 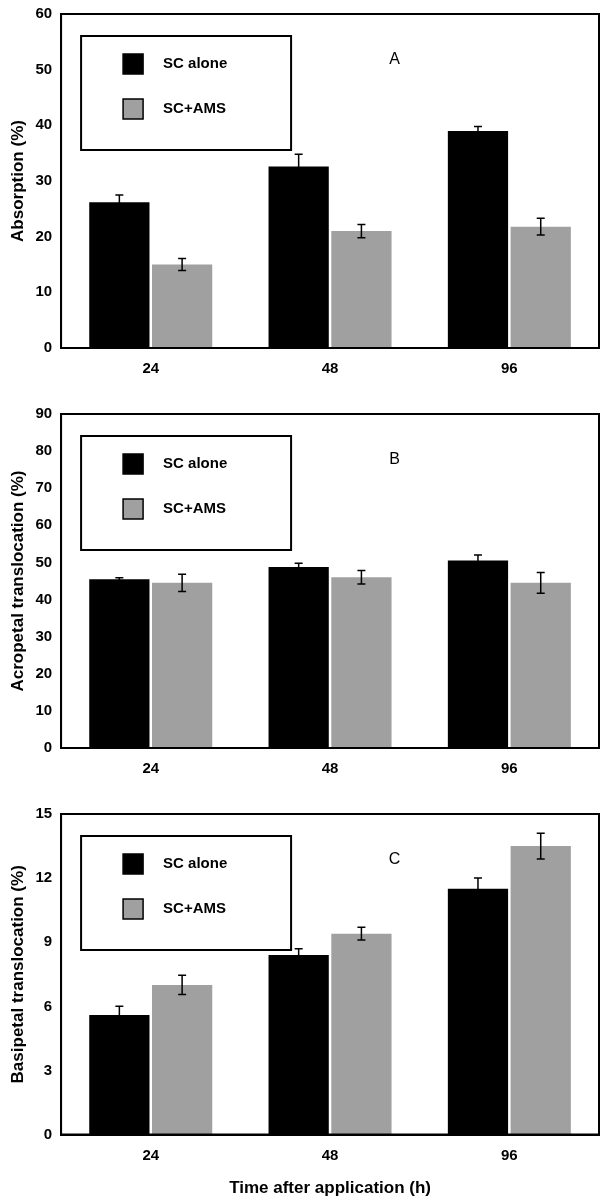 What do you see at coordinates (17, 181) in the screenshot?
I see `y-axis-title: Absorption (%)` at bounding box center [17, 181].